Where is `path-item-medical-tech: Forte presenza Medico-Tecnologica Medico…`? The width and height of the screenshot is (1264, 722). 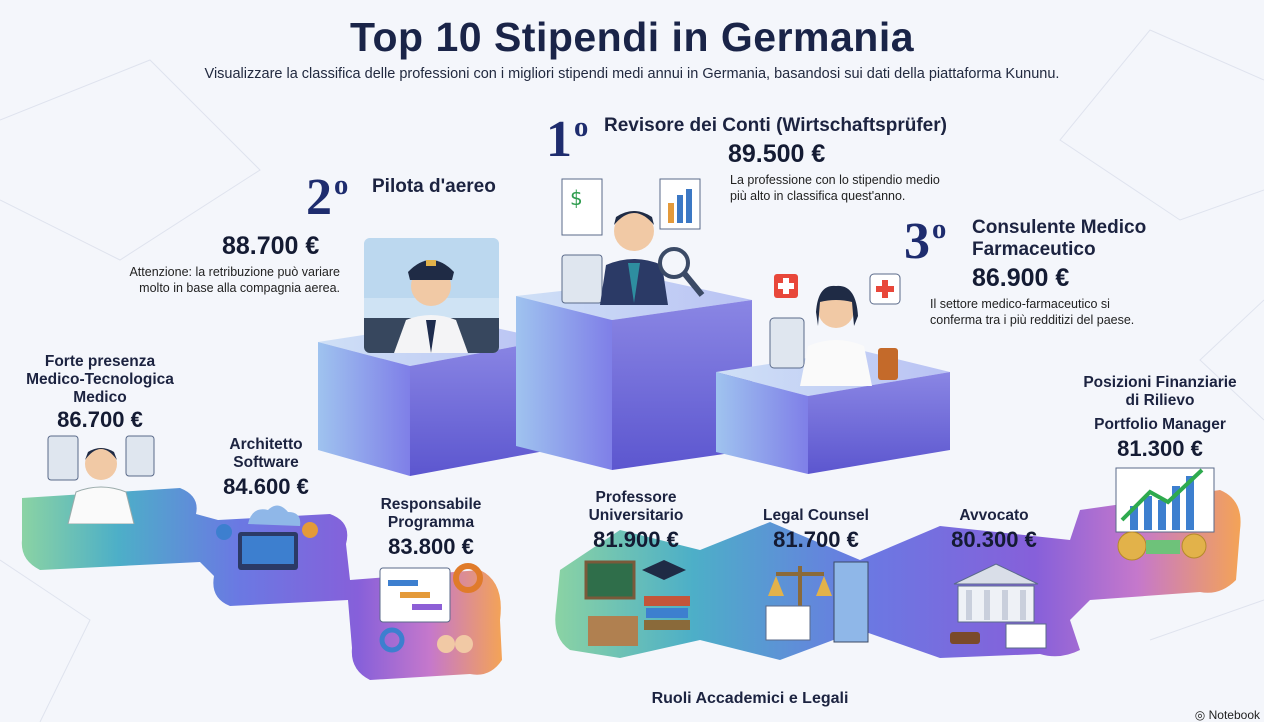
path-item-medical-tech: Forte presenza Medico-Tecnologica Medico… is located at coordinates (100, 393).